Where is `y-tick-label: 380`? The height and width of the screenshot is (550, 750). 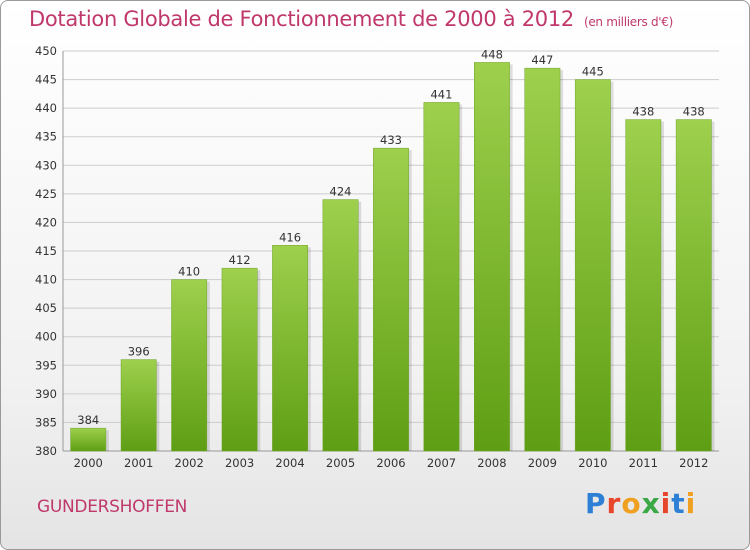
y-tick-label: 380 is located at coordinates (46, 451).